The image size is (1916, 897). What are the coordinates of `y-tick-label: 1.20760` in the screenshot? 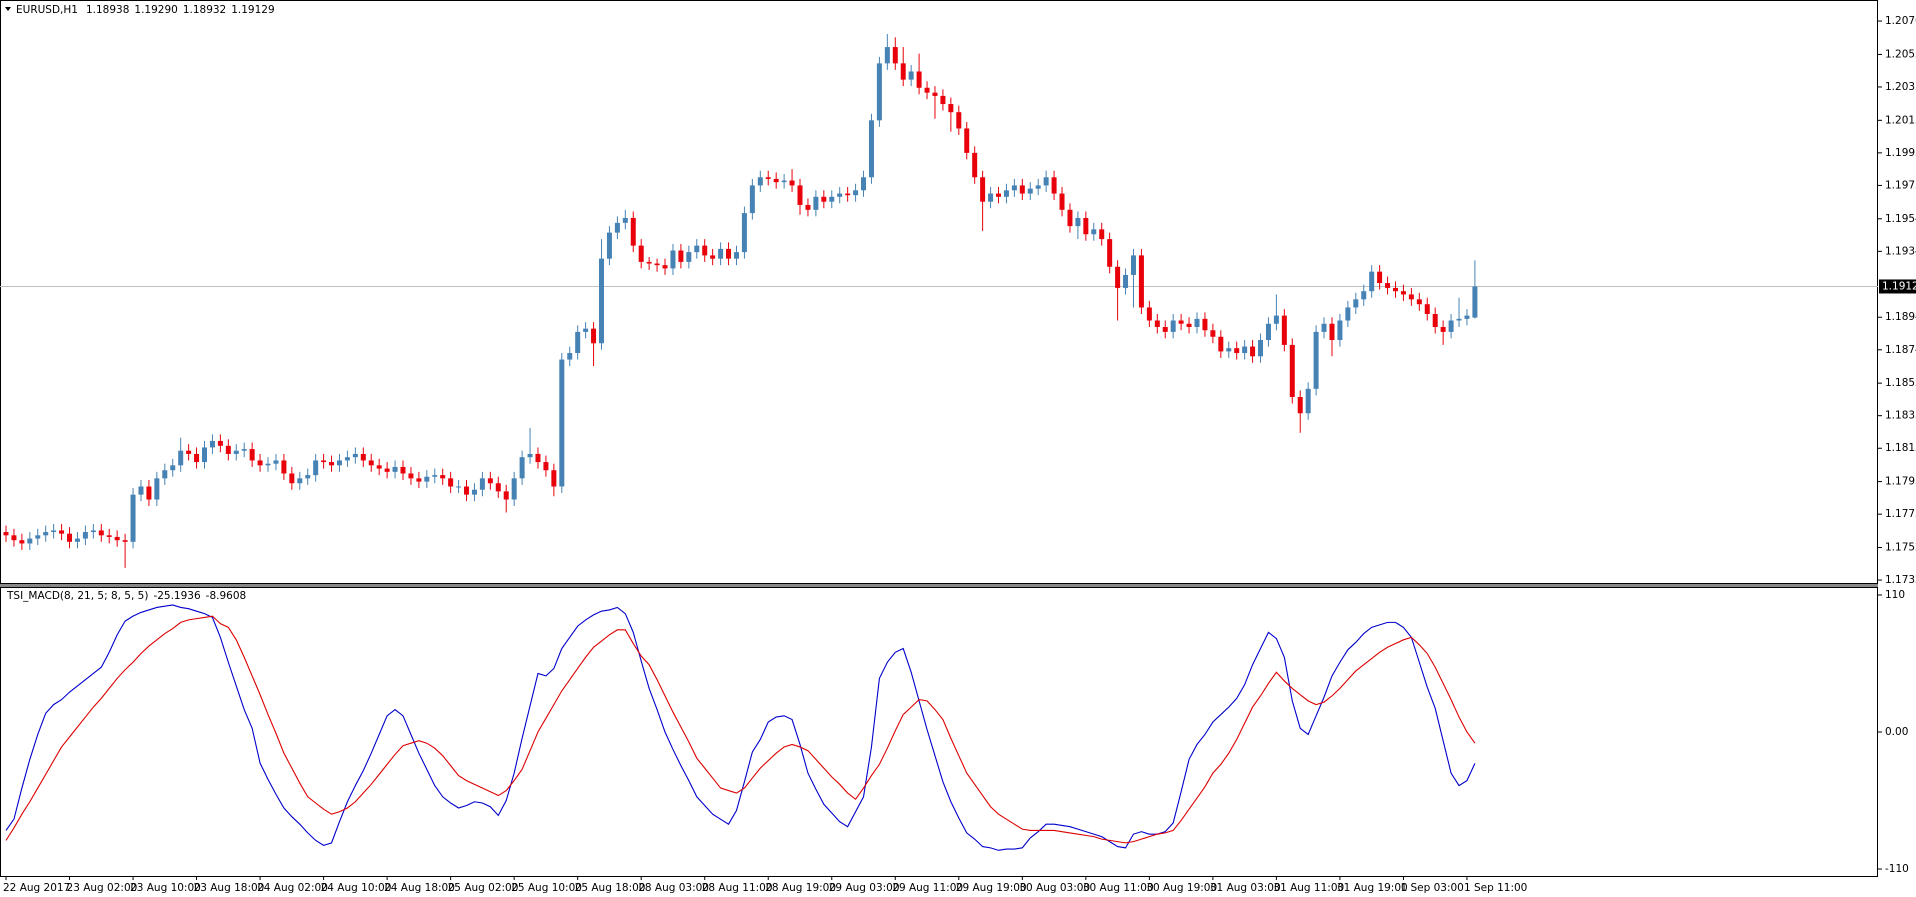 It's located at (1900, 21).